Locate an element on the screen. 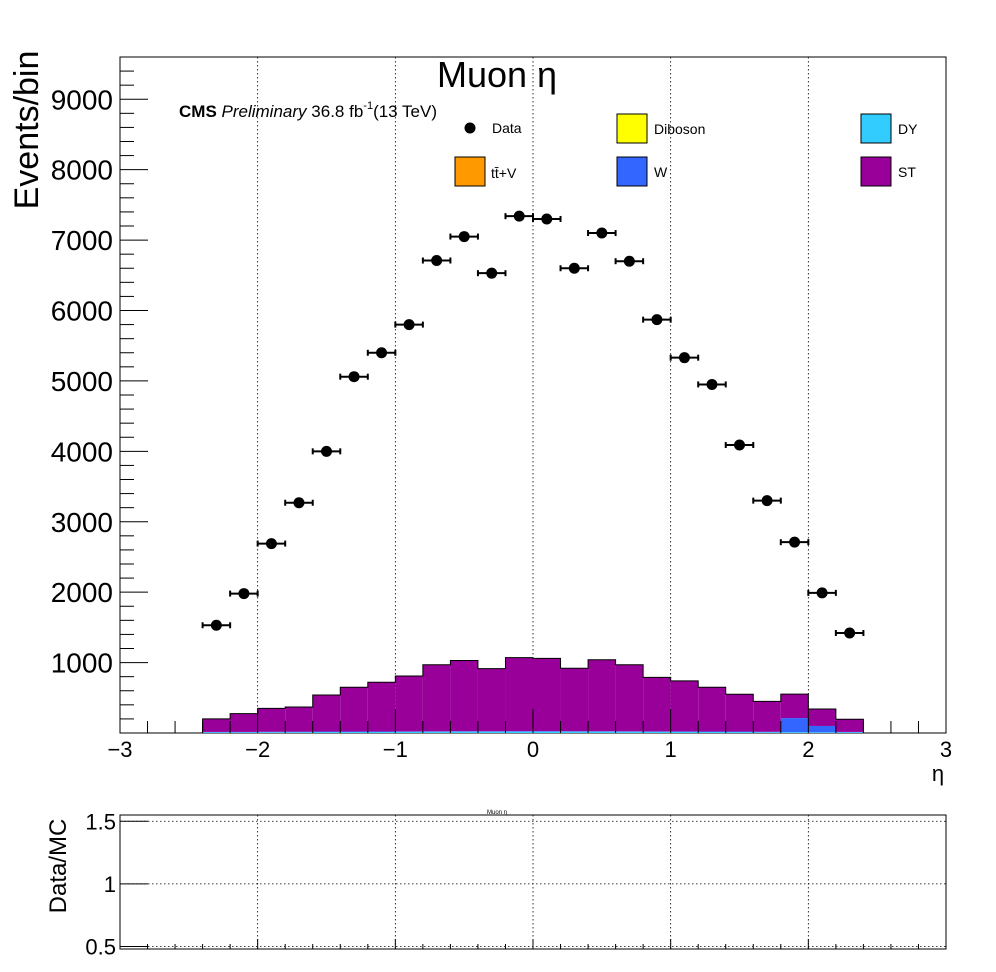 This screenshot has height=972, width=996. x-axis-label: η is located at coordinates (938, 773).